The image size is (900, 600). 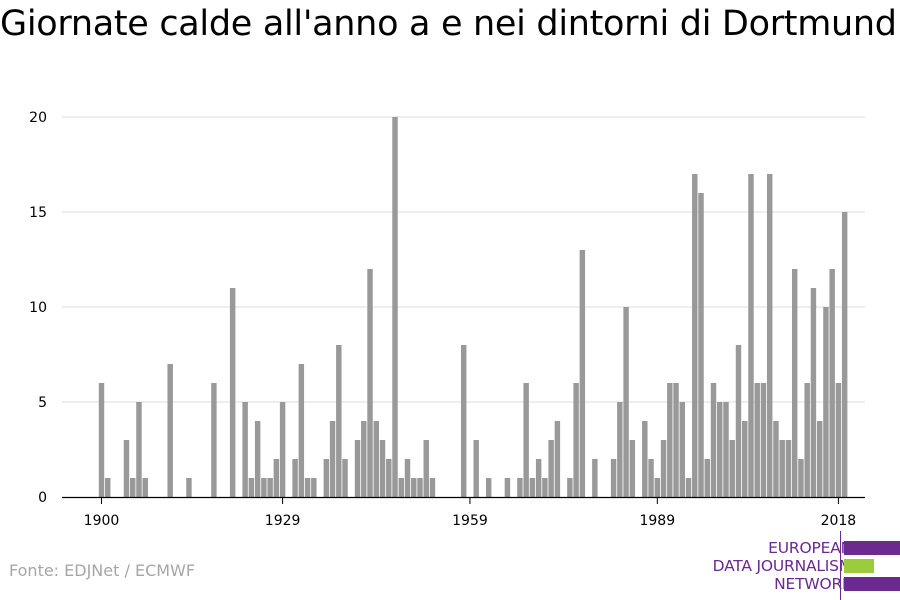 What do you see at coordinates (102, 570) in the screenshot?
I see `source-note: Fonte: EDJNet / ECMWF` at bounding box center [102, 570].